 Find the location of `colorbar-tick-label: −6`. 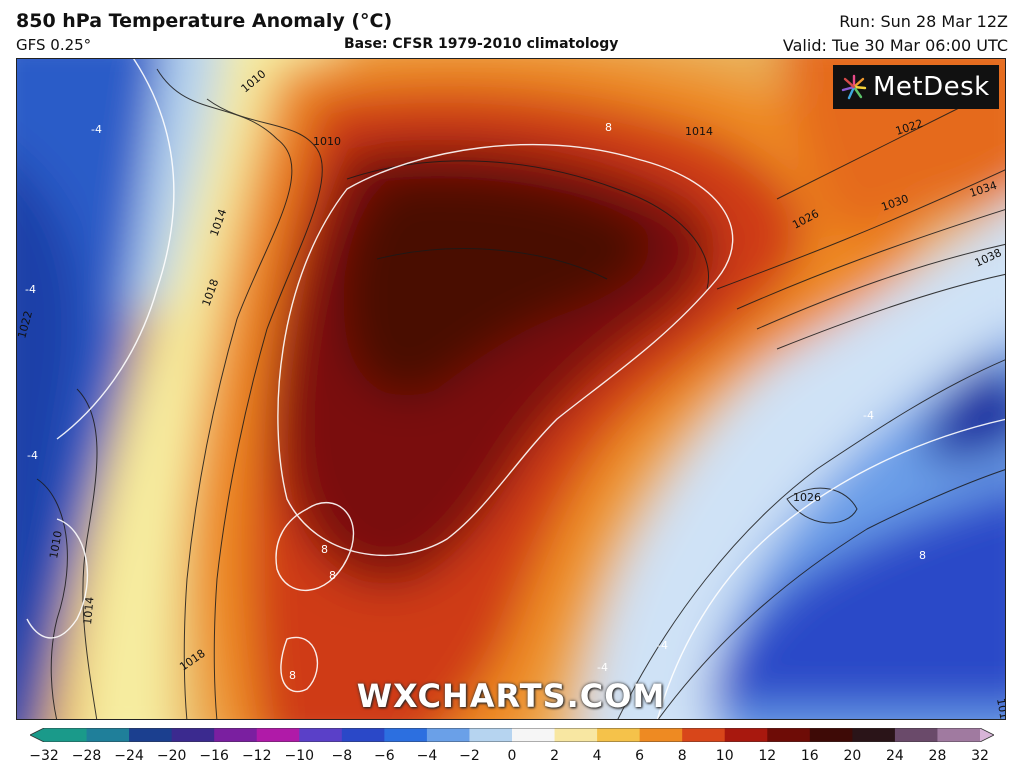

colorbar-tick-label: −6 is located at coordinates (384, 756).